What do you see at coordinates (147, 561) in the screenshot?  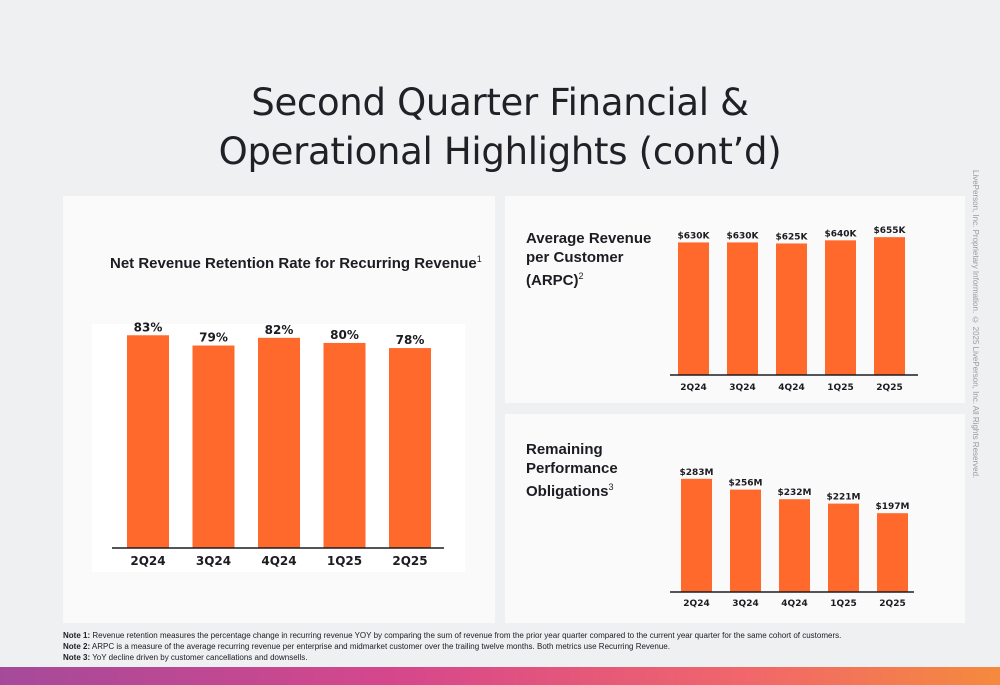 I see `nrr-category-label: 2Q24` at bounding box center [147, 561].